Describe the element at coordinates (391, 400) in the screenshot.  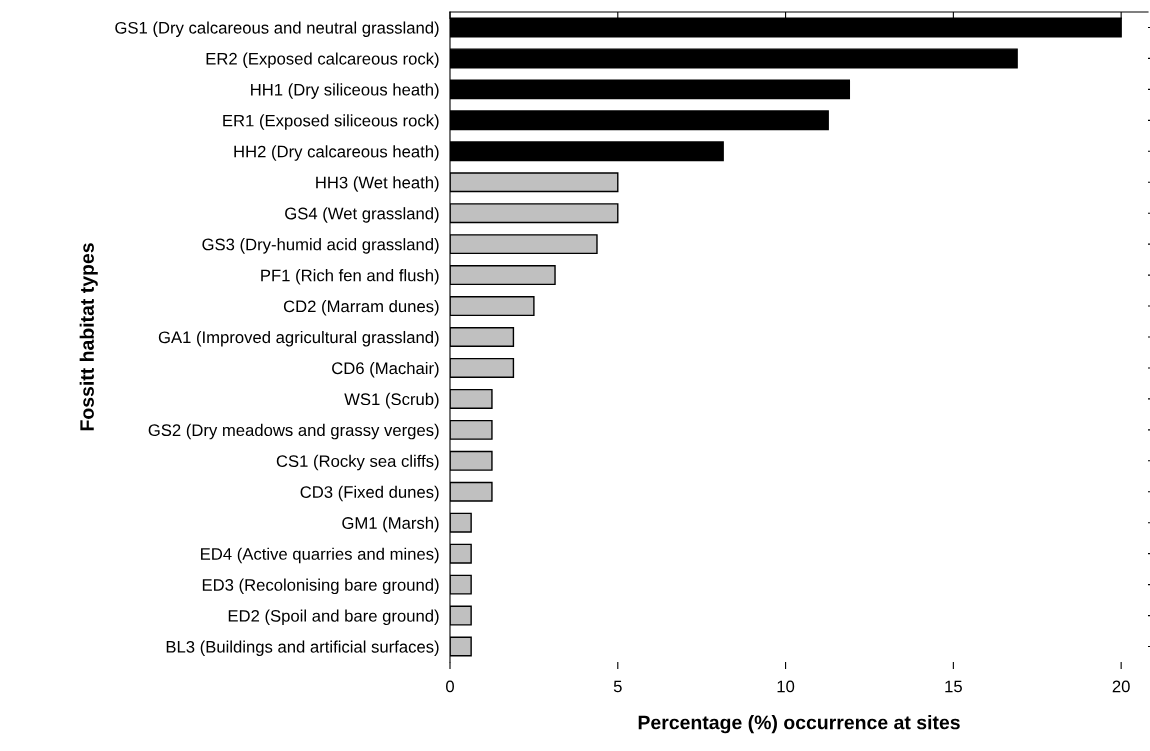
I see `y-tick-label: WS1 (Scrub)` at that location.